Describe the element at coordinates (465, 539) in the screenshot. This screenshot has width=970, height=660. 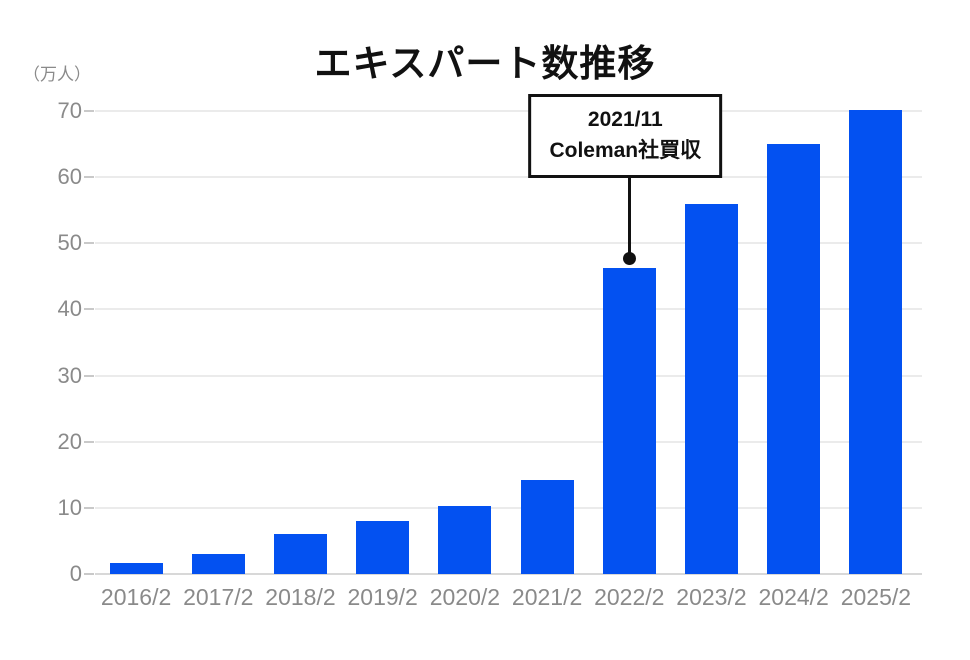
I see `bar-2020/2` at that location.